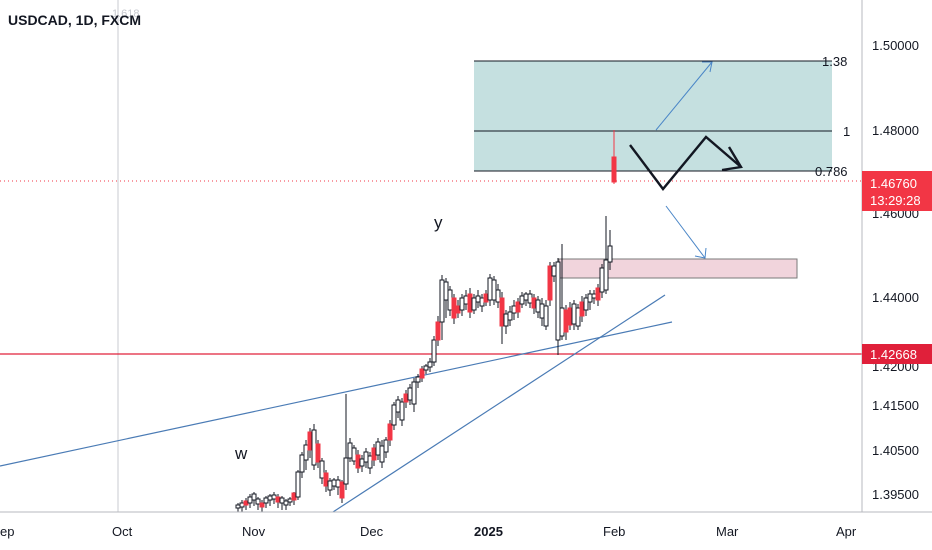 The height and width of the screenshot is (550, 932). Describe the element at coordinates (895, 130) in the screenshot. I see `y-tick-2: 1.48000` at that location.